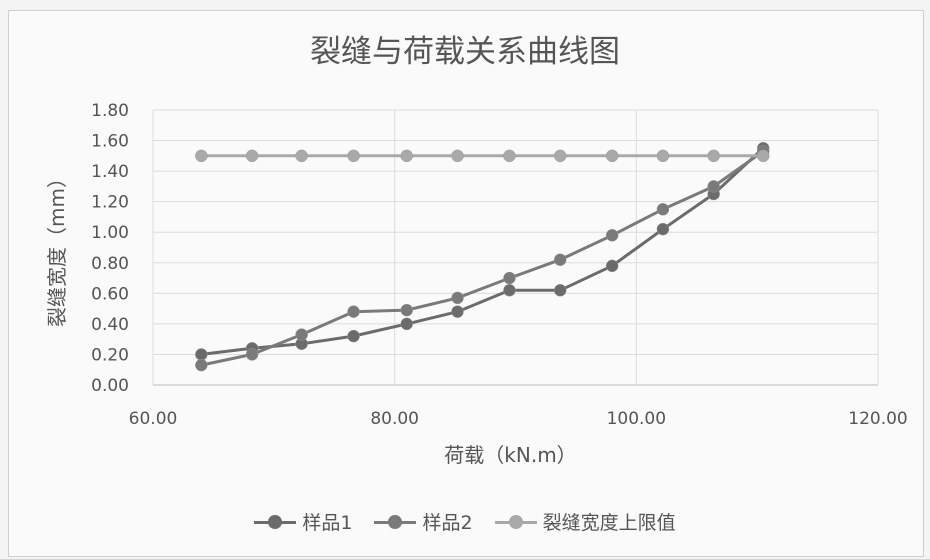  I want to click on legend-label: 裂缝宽度上限值, so click(609, 523).